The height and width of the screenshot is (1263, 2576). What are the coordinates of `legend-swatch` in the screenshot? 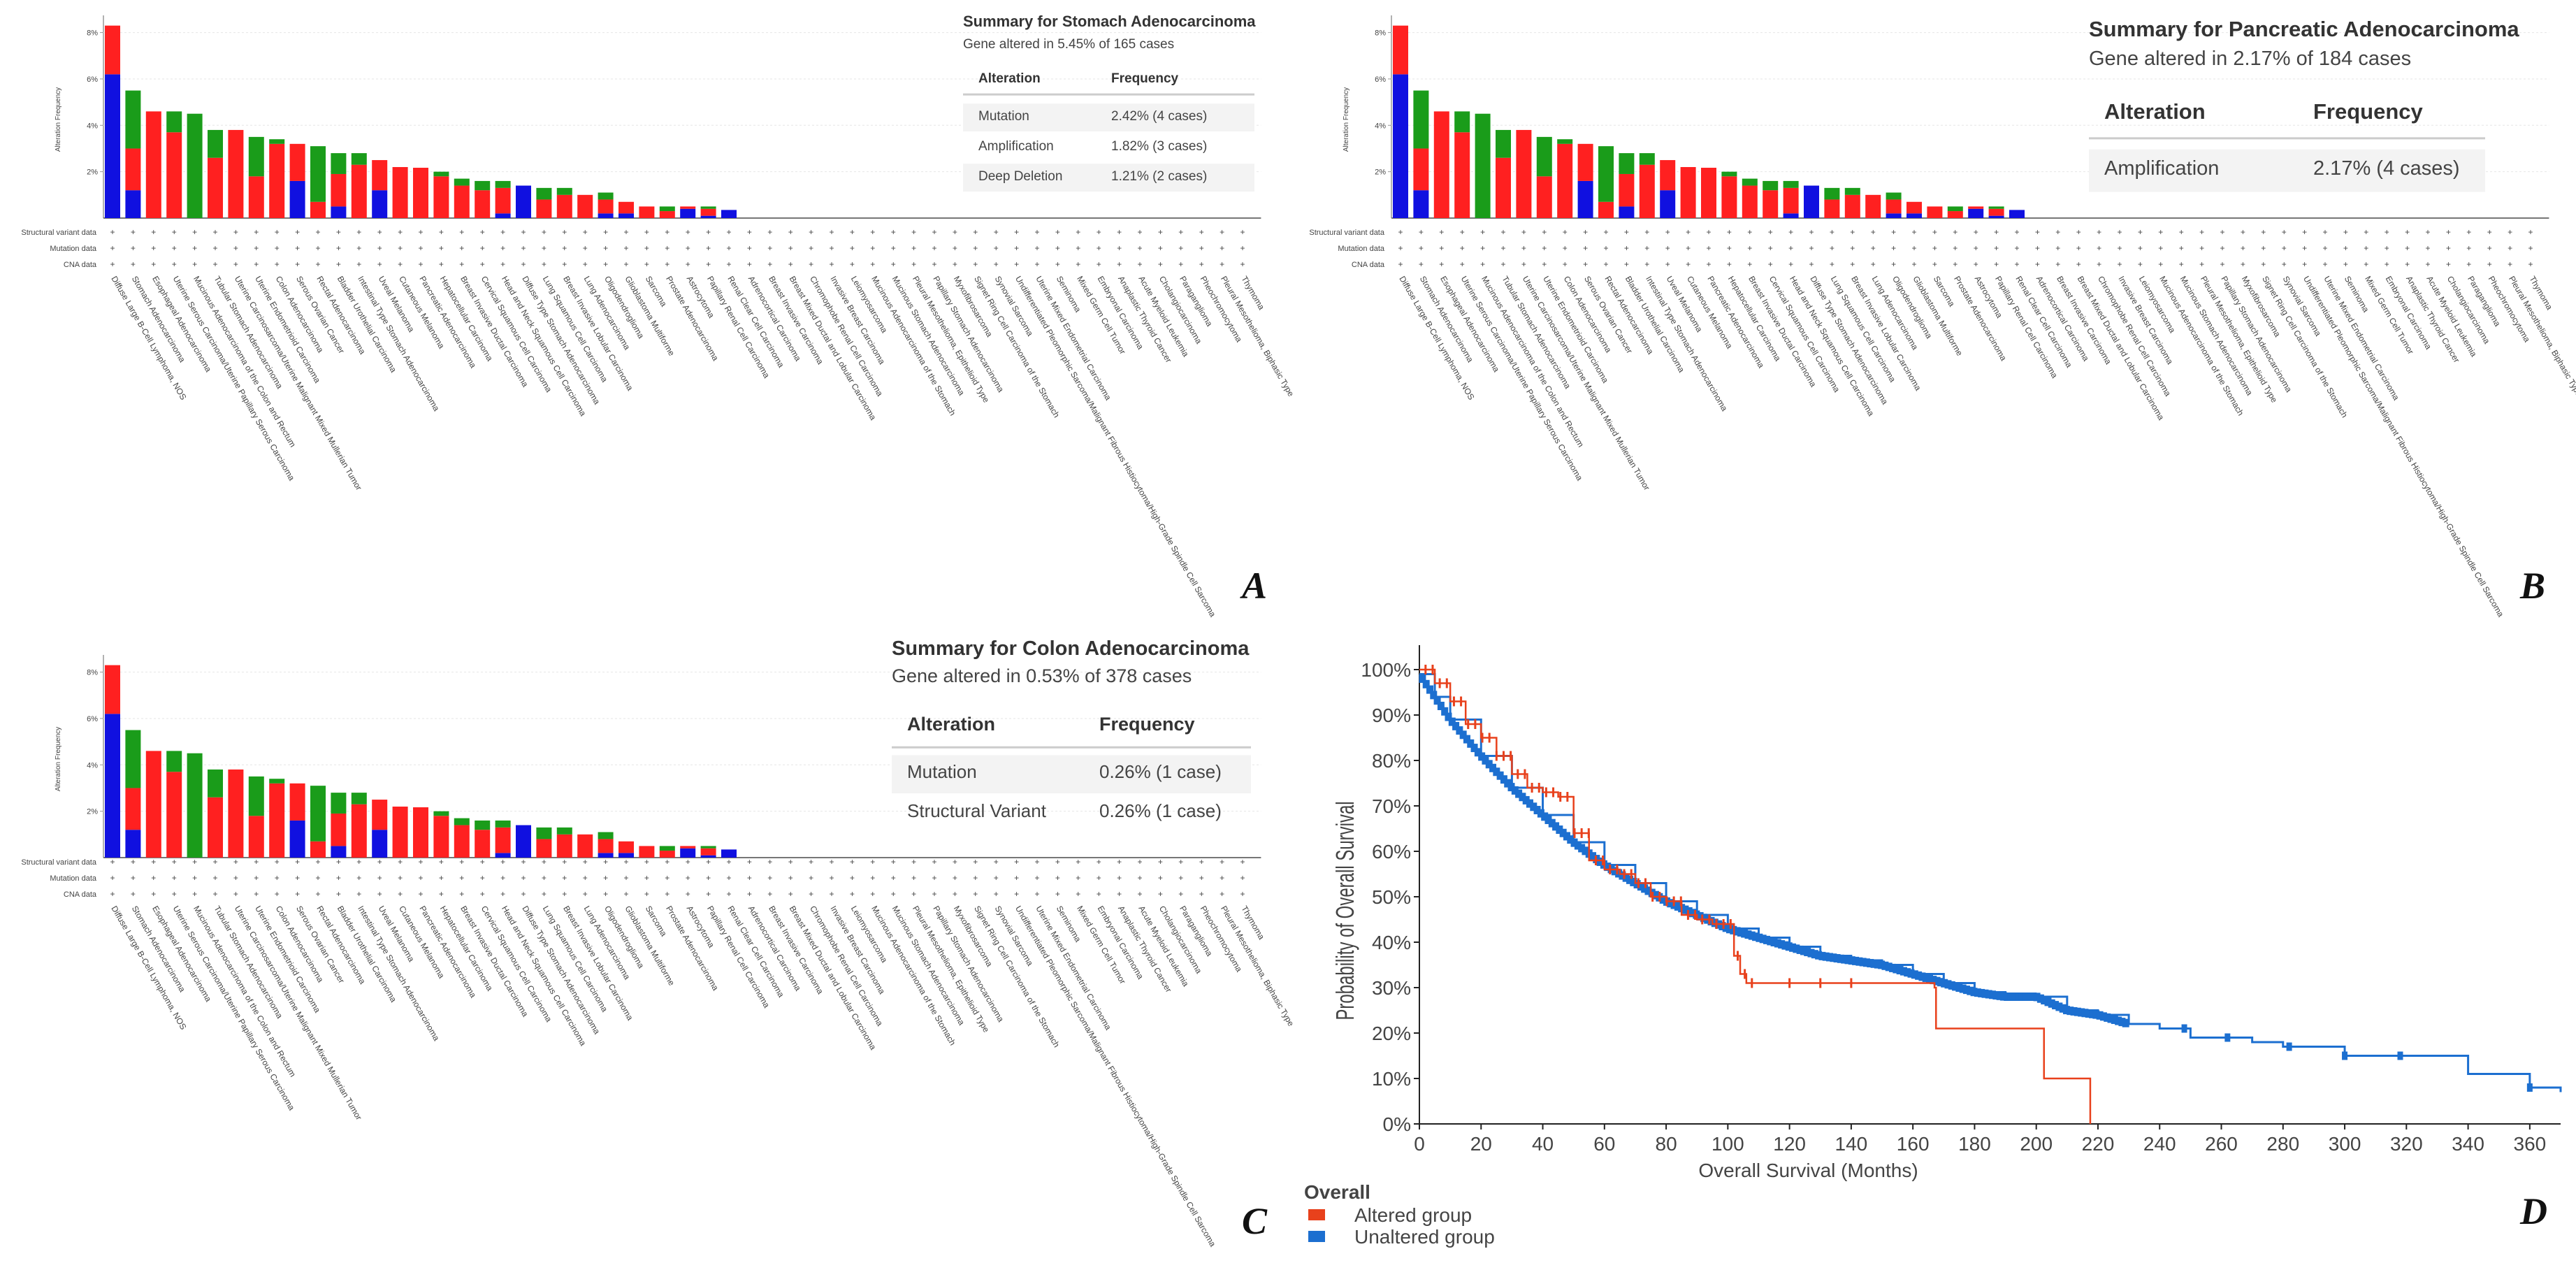 It's located at (1317, 1236).